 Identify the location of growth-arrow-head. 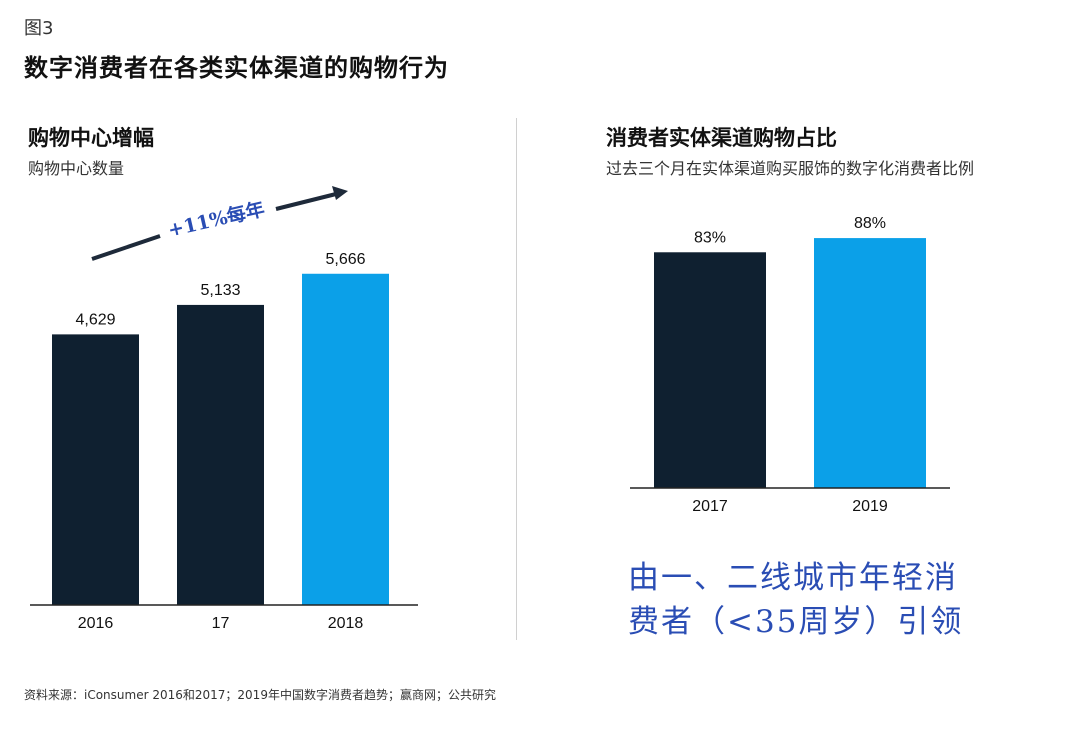
(340, 193).